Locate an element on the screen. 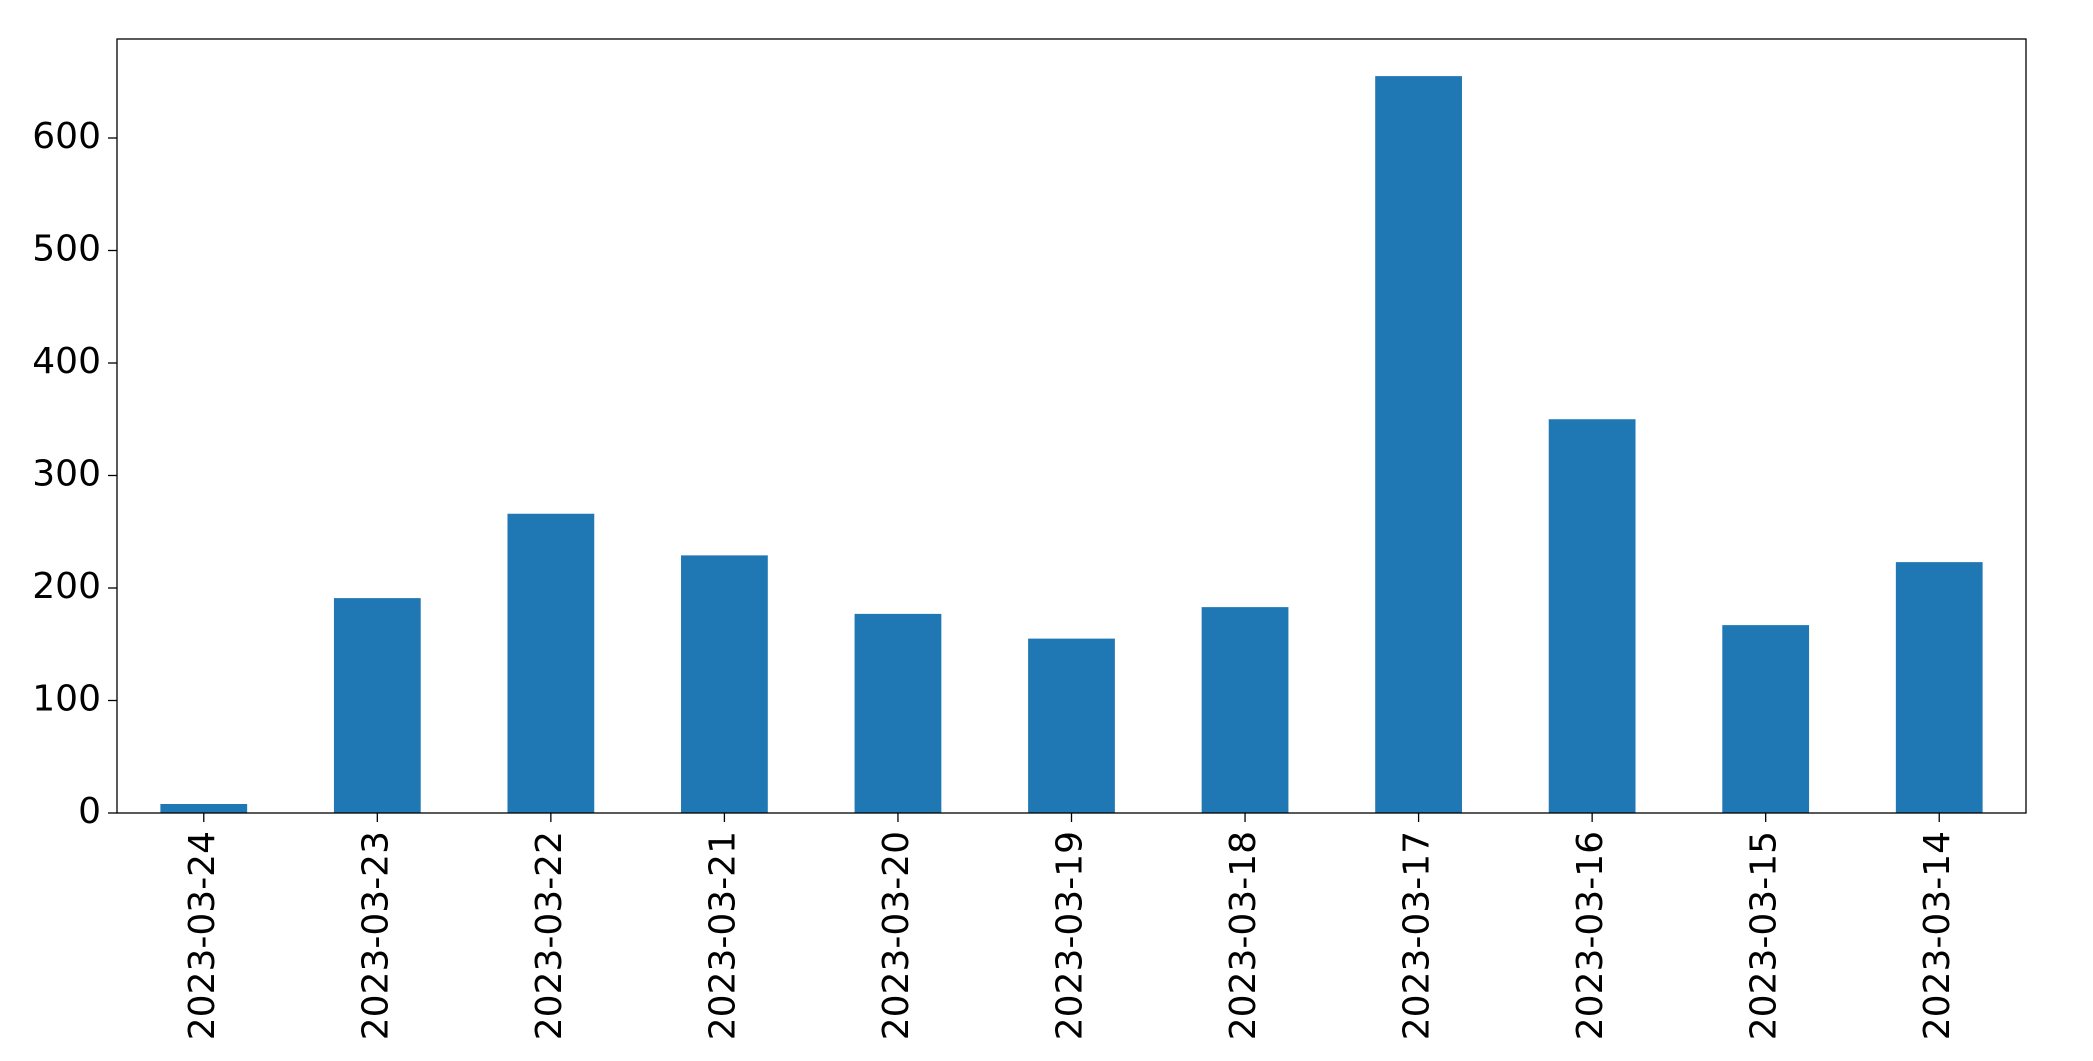  x-tick-label: 2023-03-14 is located at coordinates (1937, 935).